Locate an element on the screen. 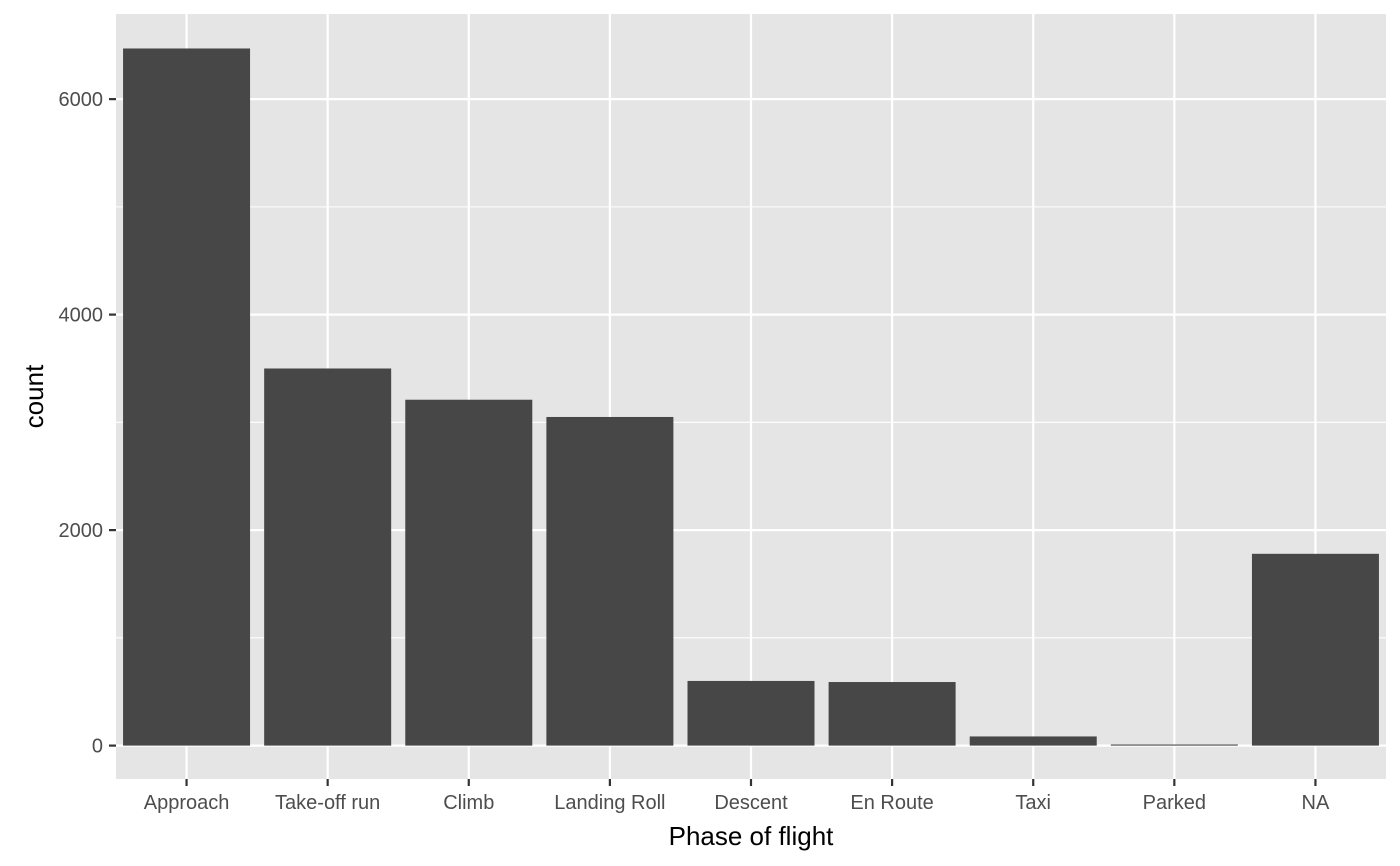 This screenshot has height=866, width=1400. x-tick-label: Climb is located at coordinates (468, 803).